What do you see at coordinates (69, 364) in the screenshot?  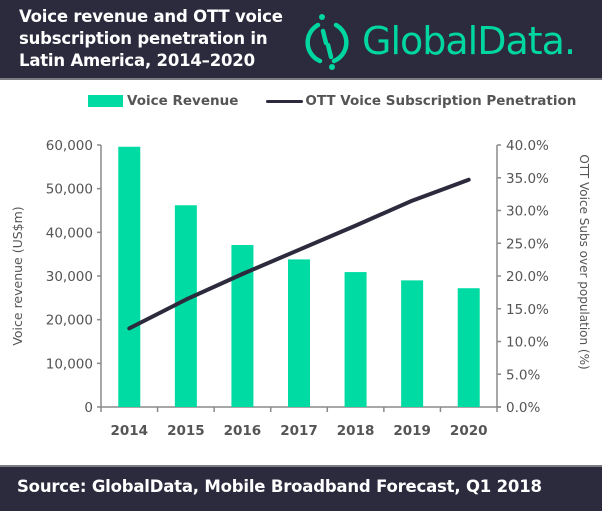 I see `y-left-tick-label: 10,000` at bounding box center [69, 364].